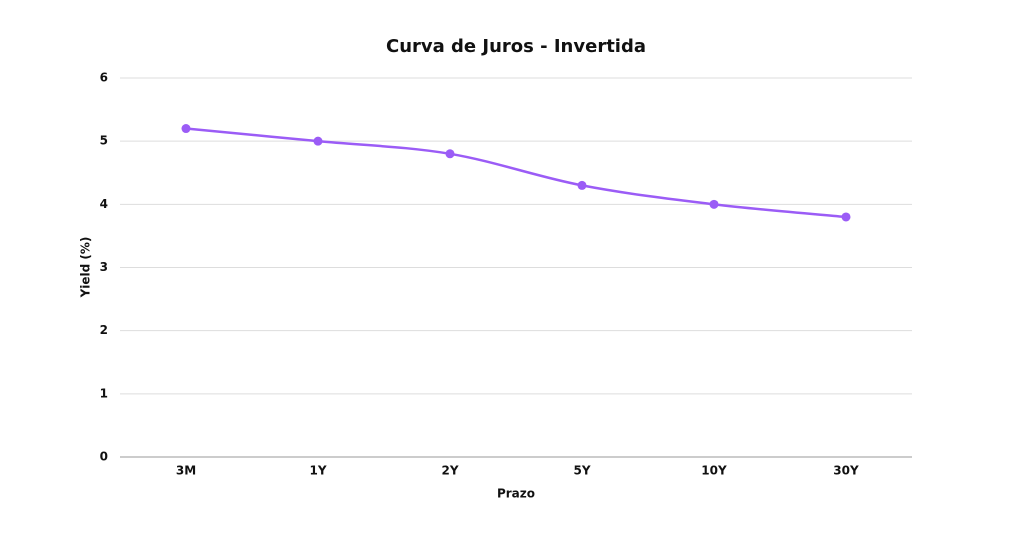 The height and width of the screenshot is (536, 1024). I want to click on y-tick-label: 3, so click(104, 267).